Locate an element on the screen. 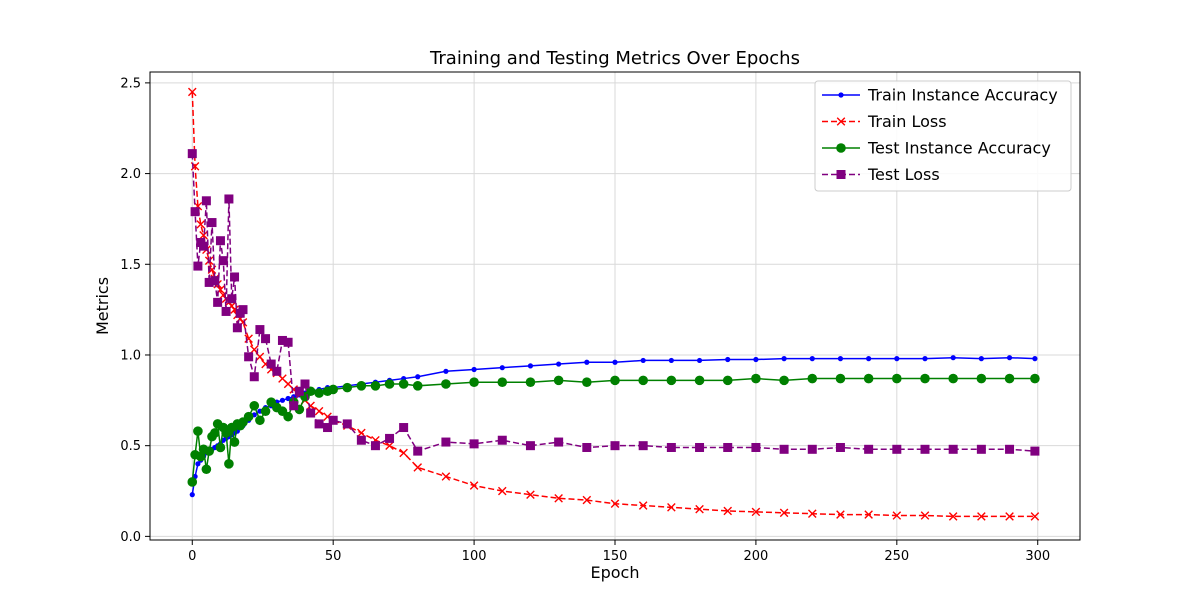  x-axis-label: Epoch is located at coordinates (615, 572).